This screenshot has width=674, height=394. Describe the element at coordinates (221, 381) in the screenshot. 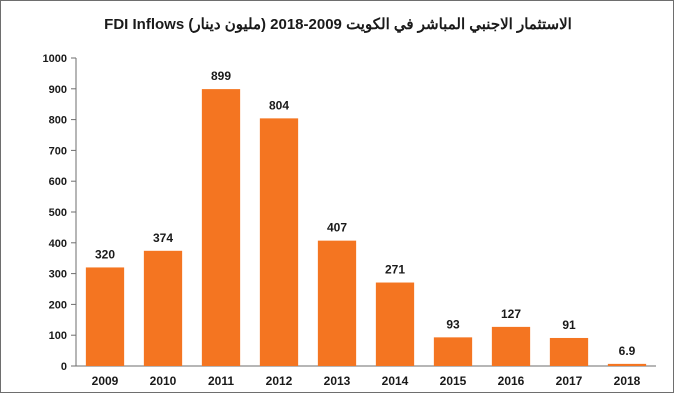

I see `x-tick-label-2011: 2011` at that location.